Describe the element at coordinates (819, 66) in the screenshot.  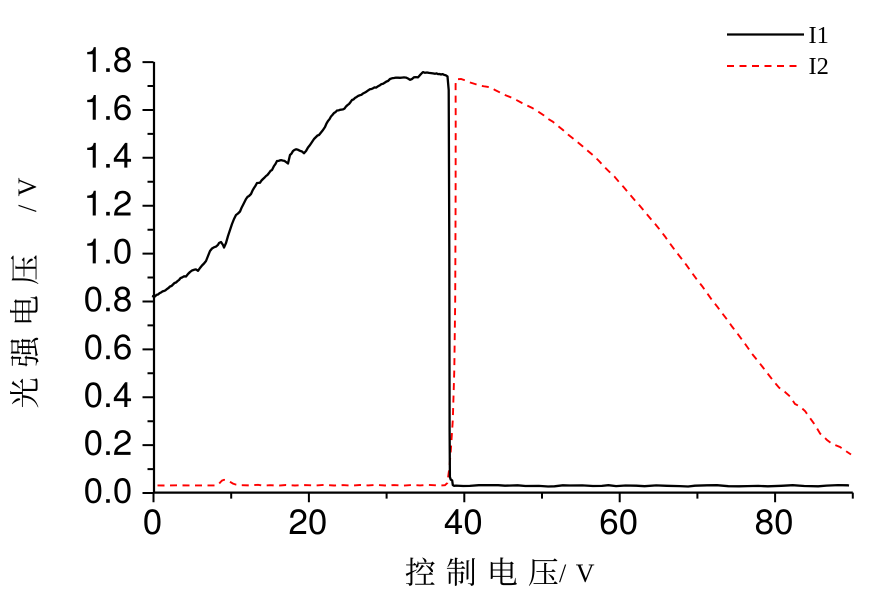
I see `svg-text: I2` at that location.